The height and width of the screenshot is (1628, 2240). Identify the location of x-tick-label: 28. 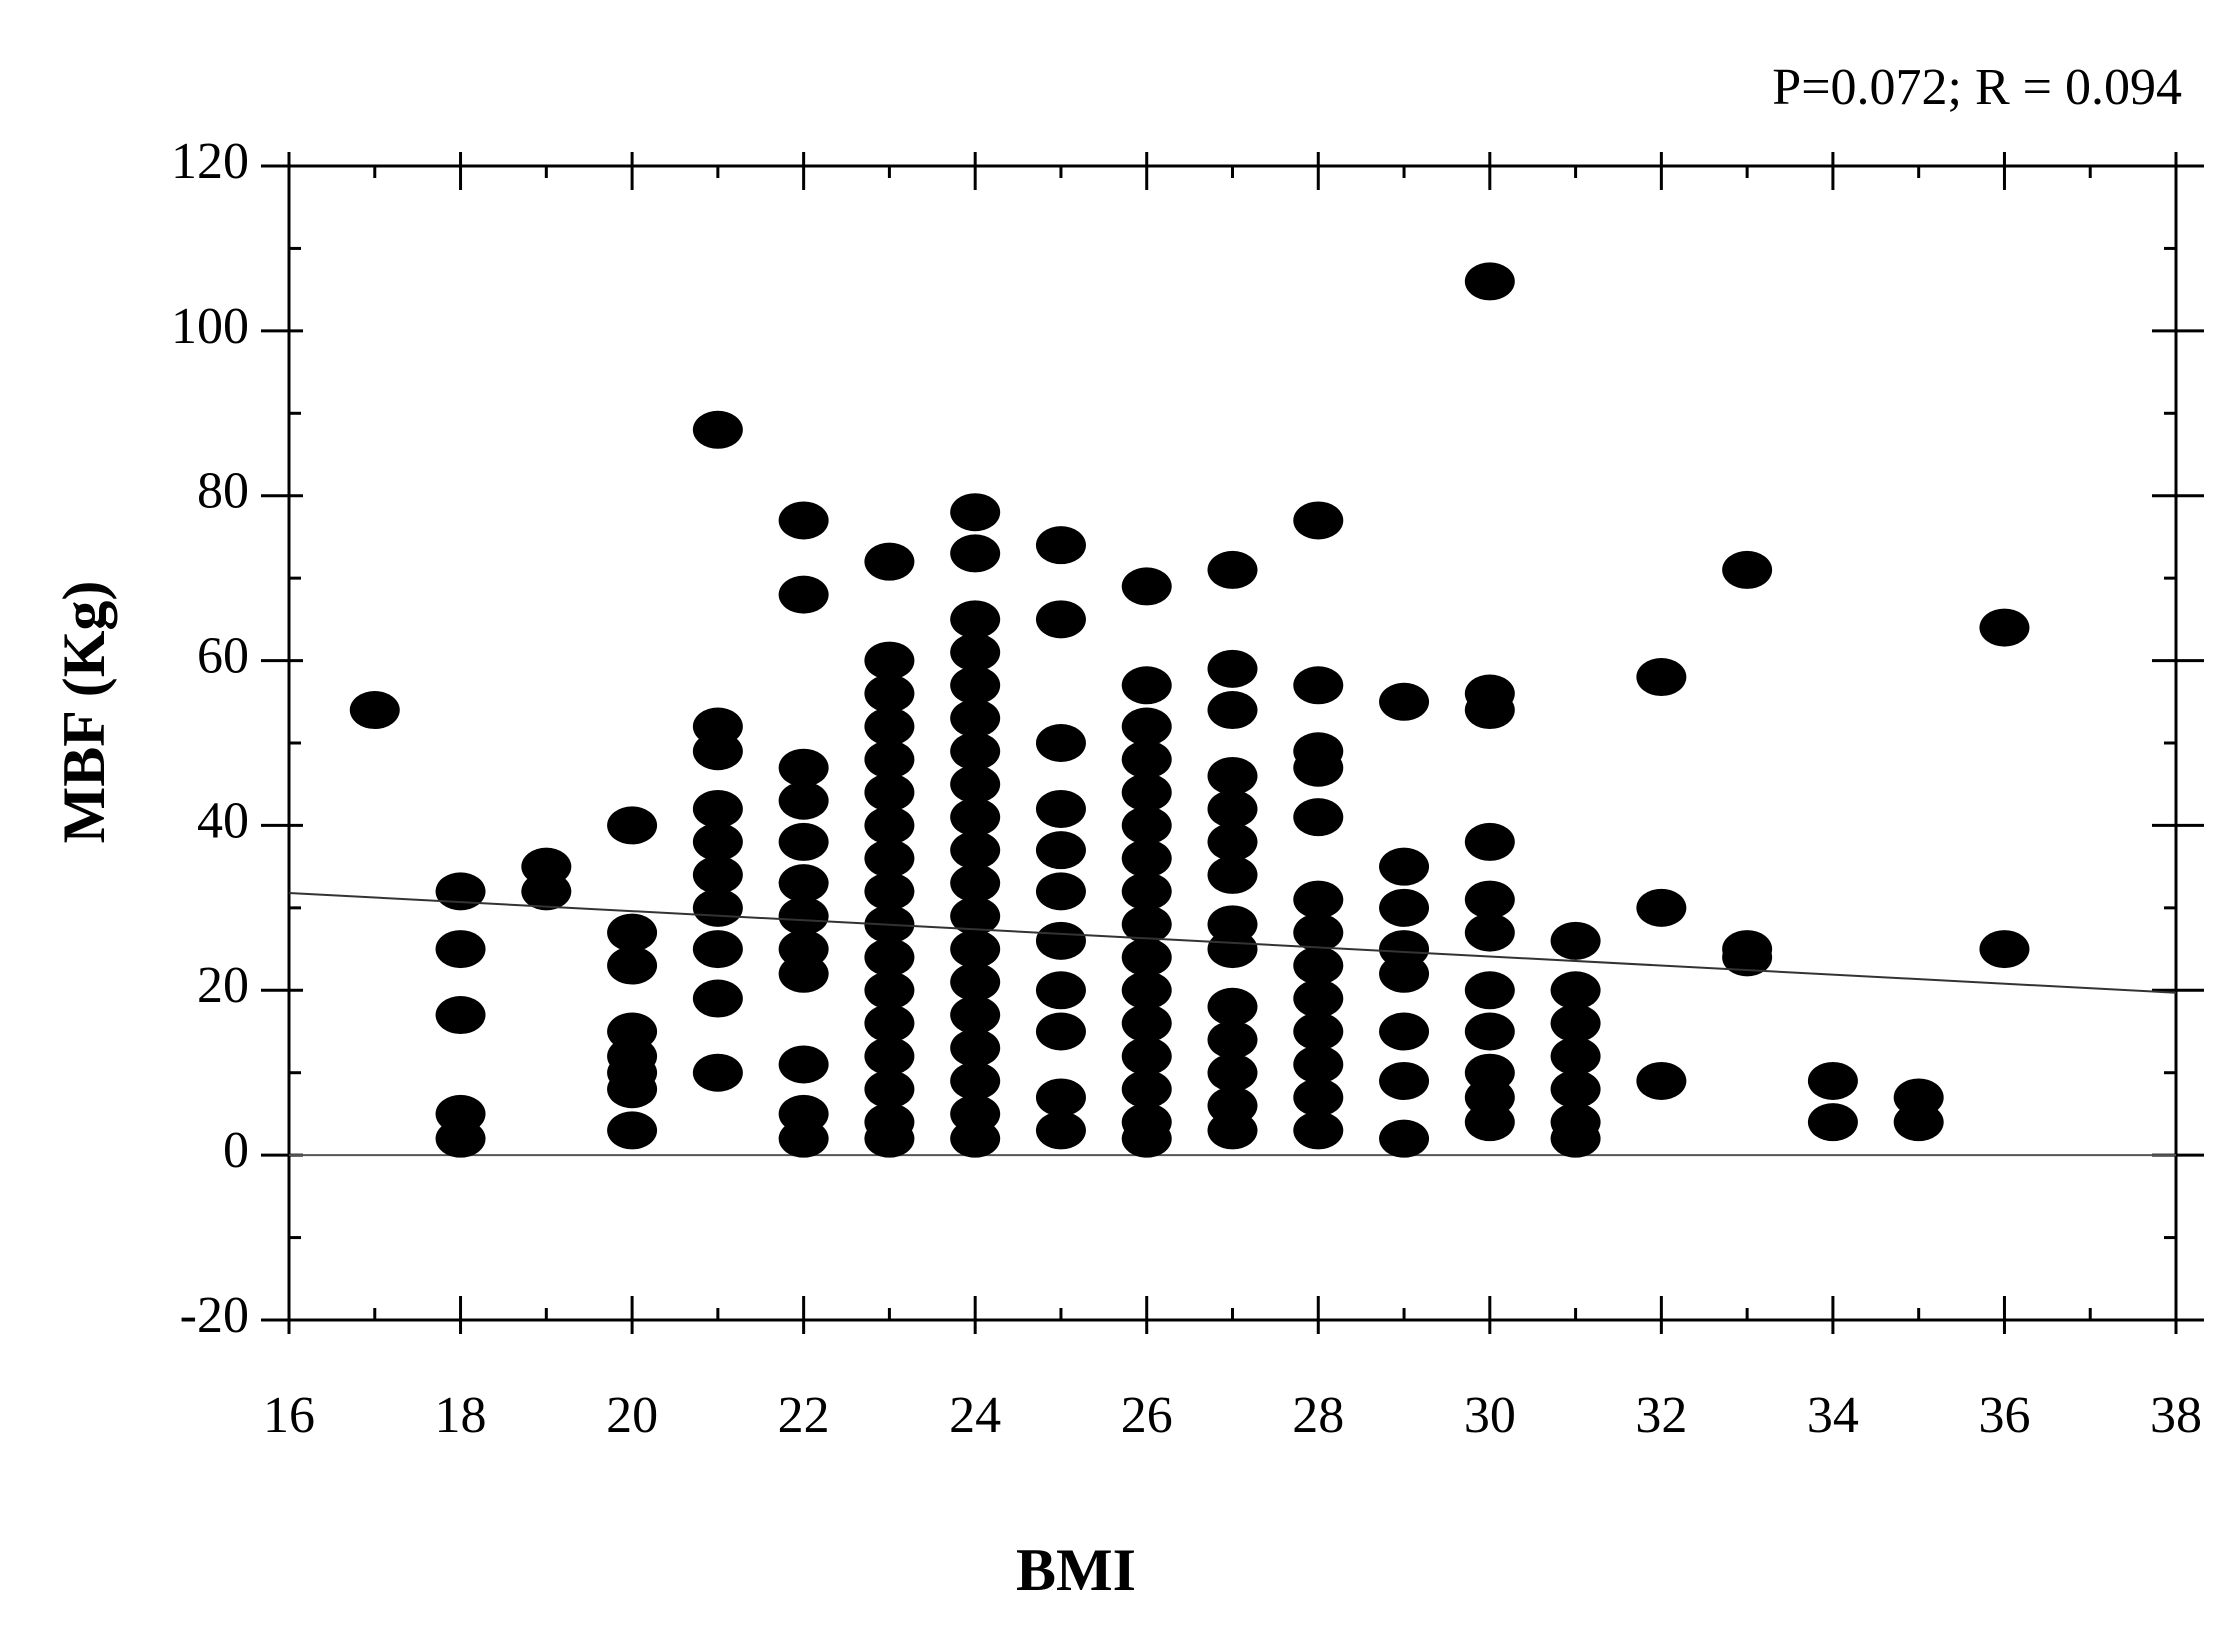
(1318, 1415).